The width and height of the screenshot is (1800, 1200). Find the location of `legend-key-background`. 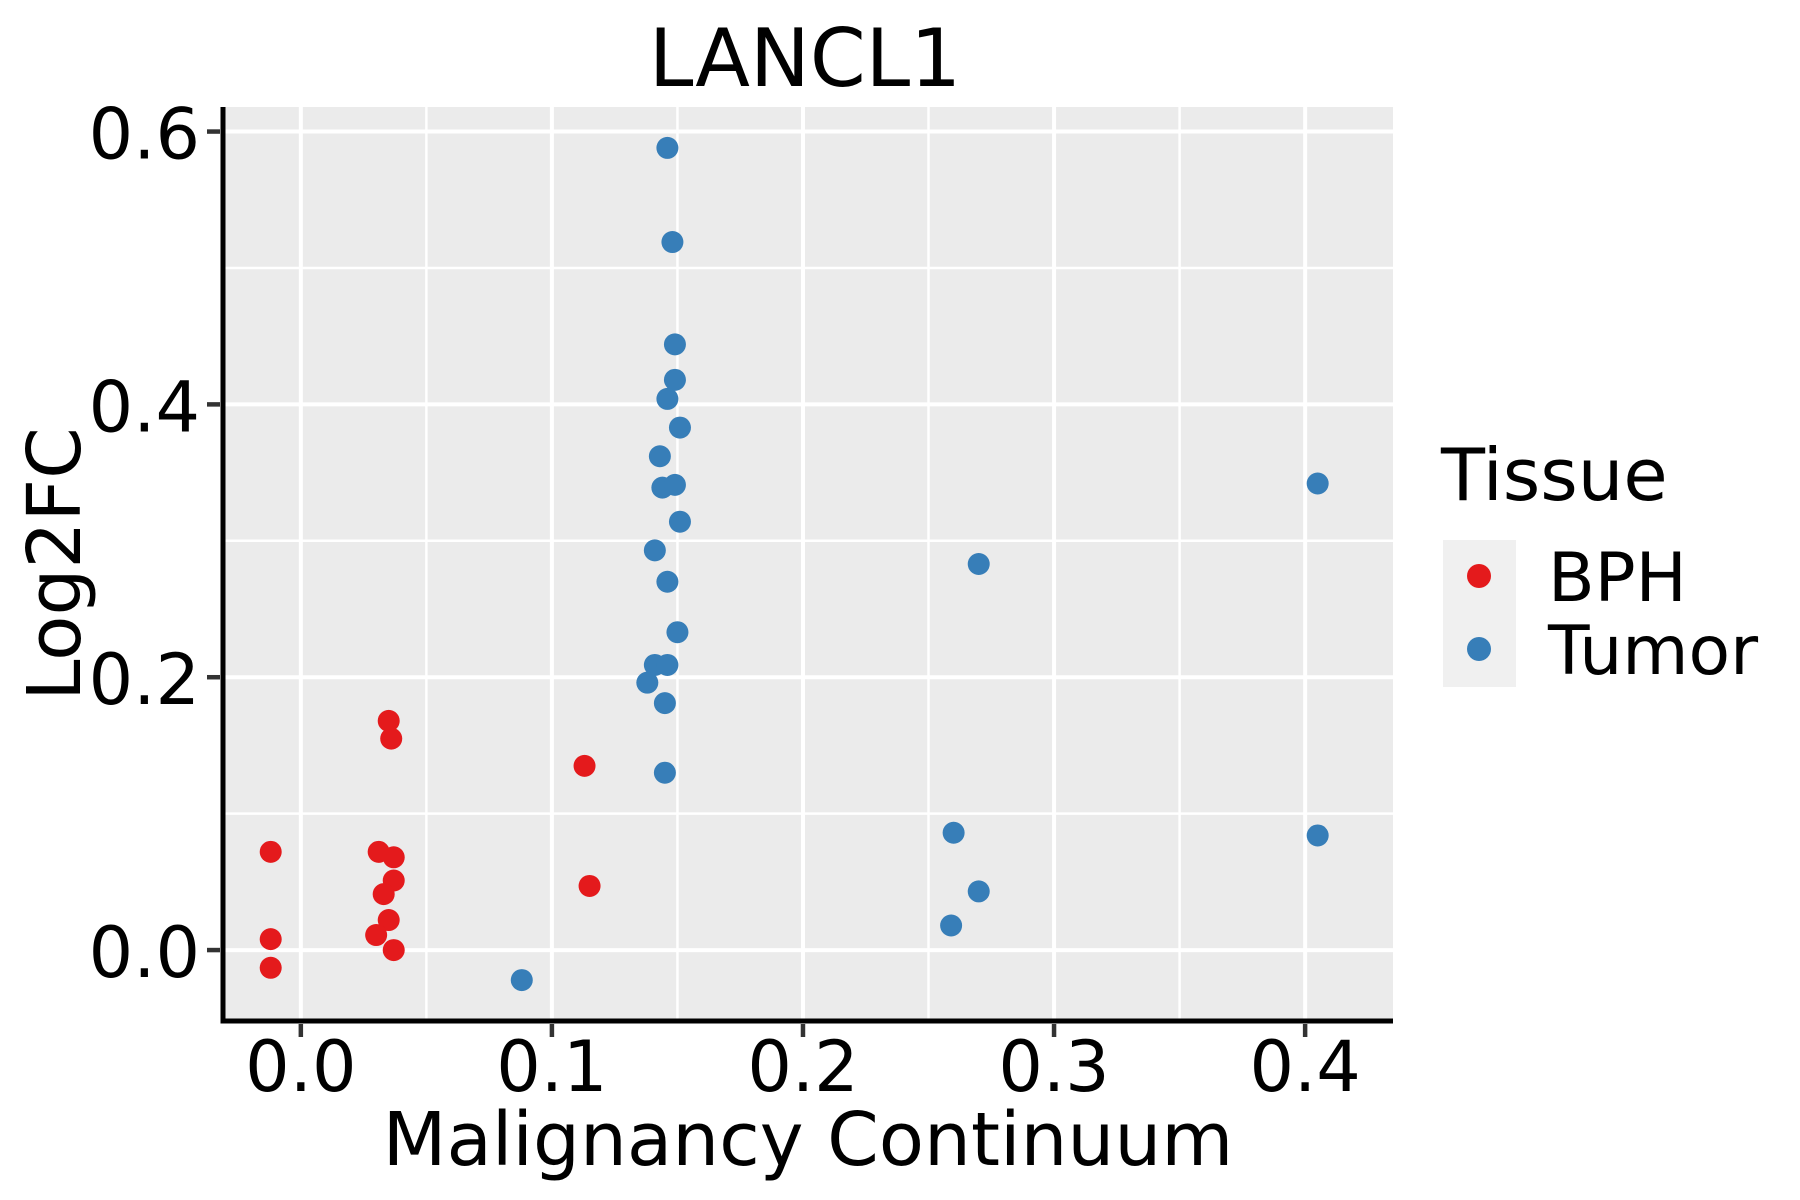

legend-key-background is located at coordinates (1479, 613).